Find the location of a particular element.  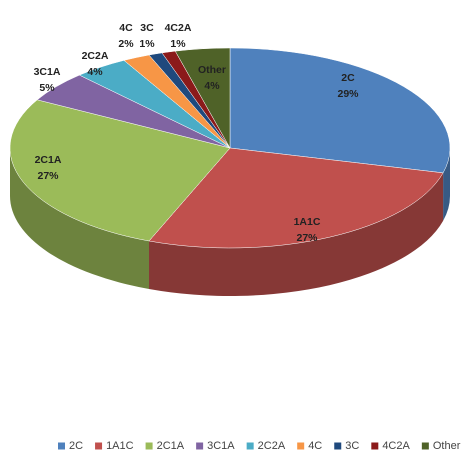

legend-label: Other is located at coordinates (447, 446).